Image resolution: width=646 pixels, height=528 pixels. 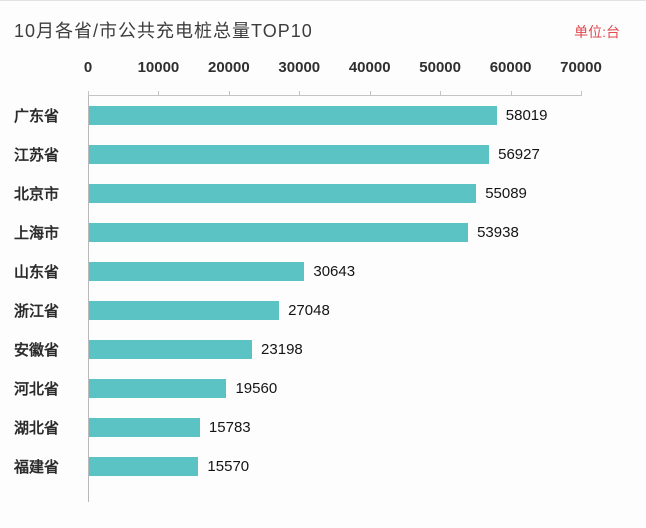 What do you see at coordinates (498, 232) in the screenshot?
I see `value-label: 53938` at bounding box center [498, 232].